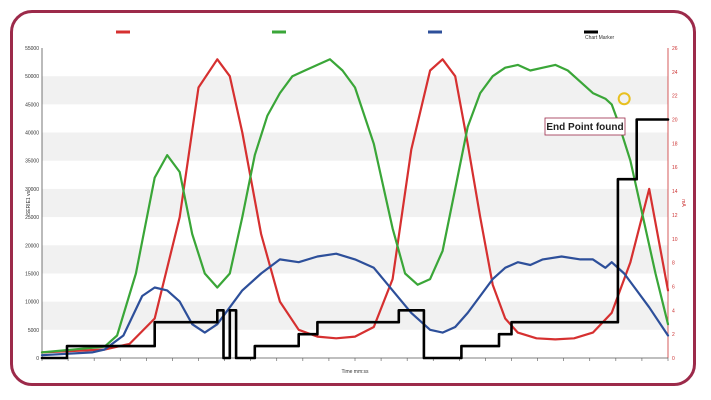 This screenshot has height=400, width=711. What do you see at coordinates (675, 121) in the screenshot?
I see `y-tick-label-right: 20` at bounding box center [675, 121].